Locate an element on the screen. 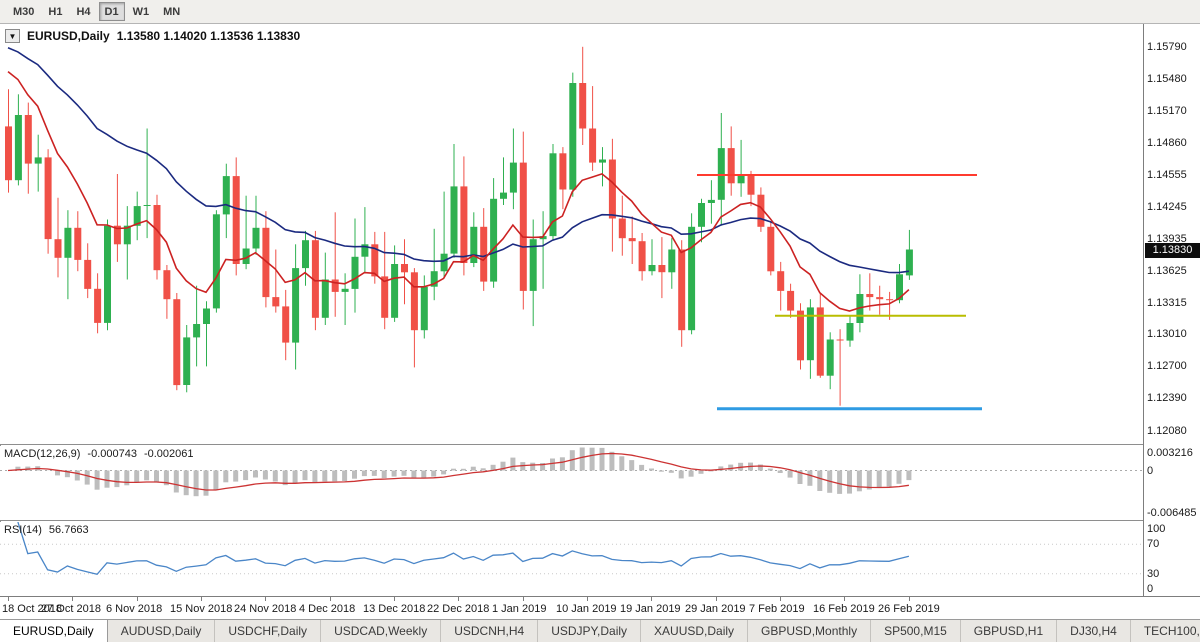 The width and height of the screenshot is (1200, 642). macd-scale-label: -0.006485 is located at coordinates (1172, 513).